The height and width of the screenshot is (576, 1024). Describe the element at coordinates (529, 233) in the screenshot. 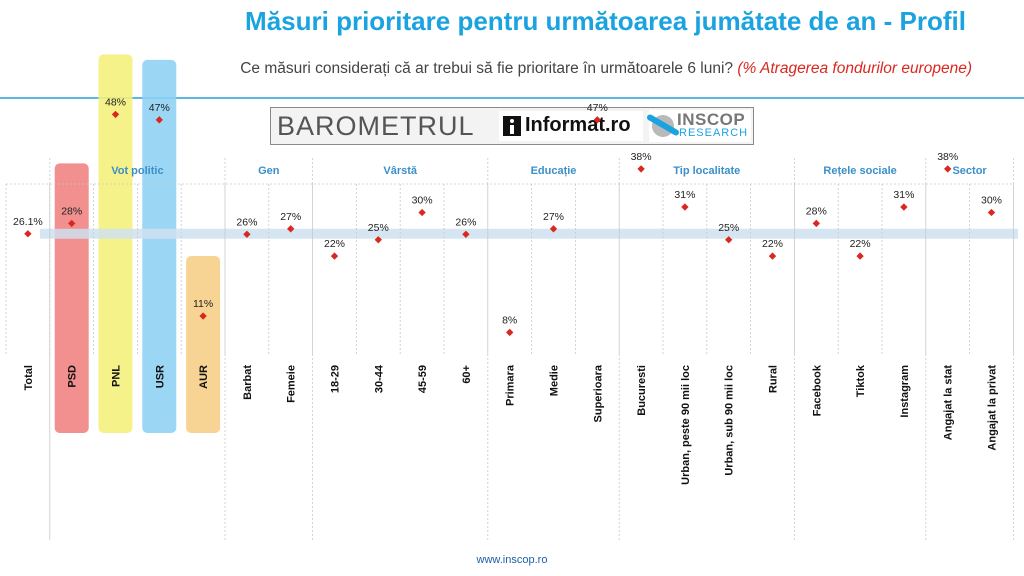

I see `reference-band` at that location.